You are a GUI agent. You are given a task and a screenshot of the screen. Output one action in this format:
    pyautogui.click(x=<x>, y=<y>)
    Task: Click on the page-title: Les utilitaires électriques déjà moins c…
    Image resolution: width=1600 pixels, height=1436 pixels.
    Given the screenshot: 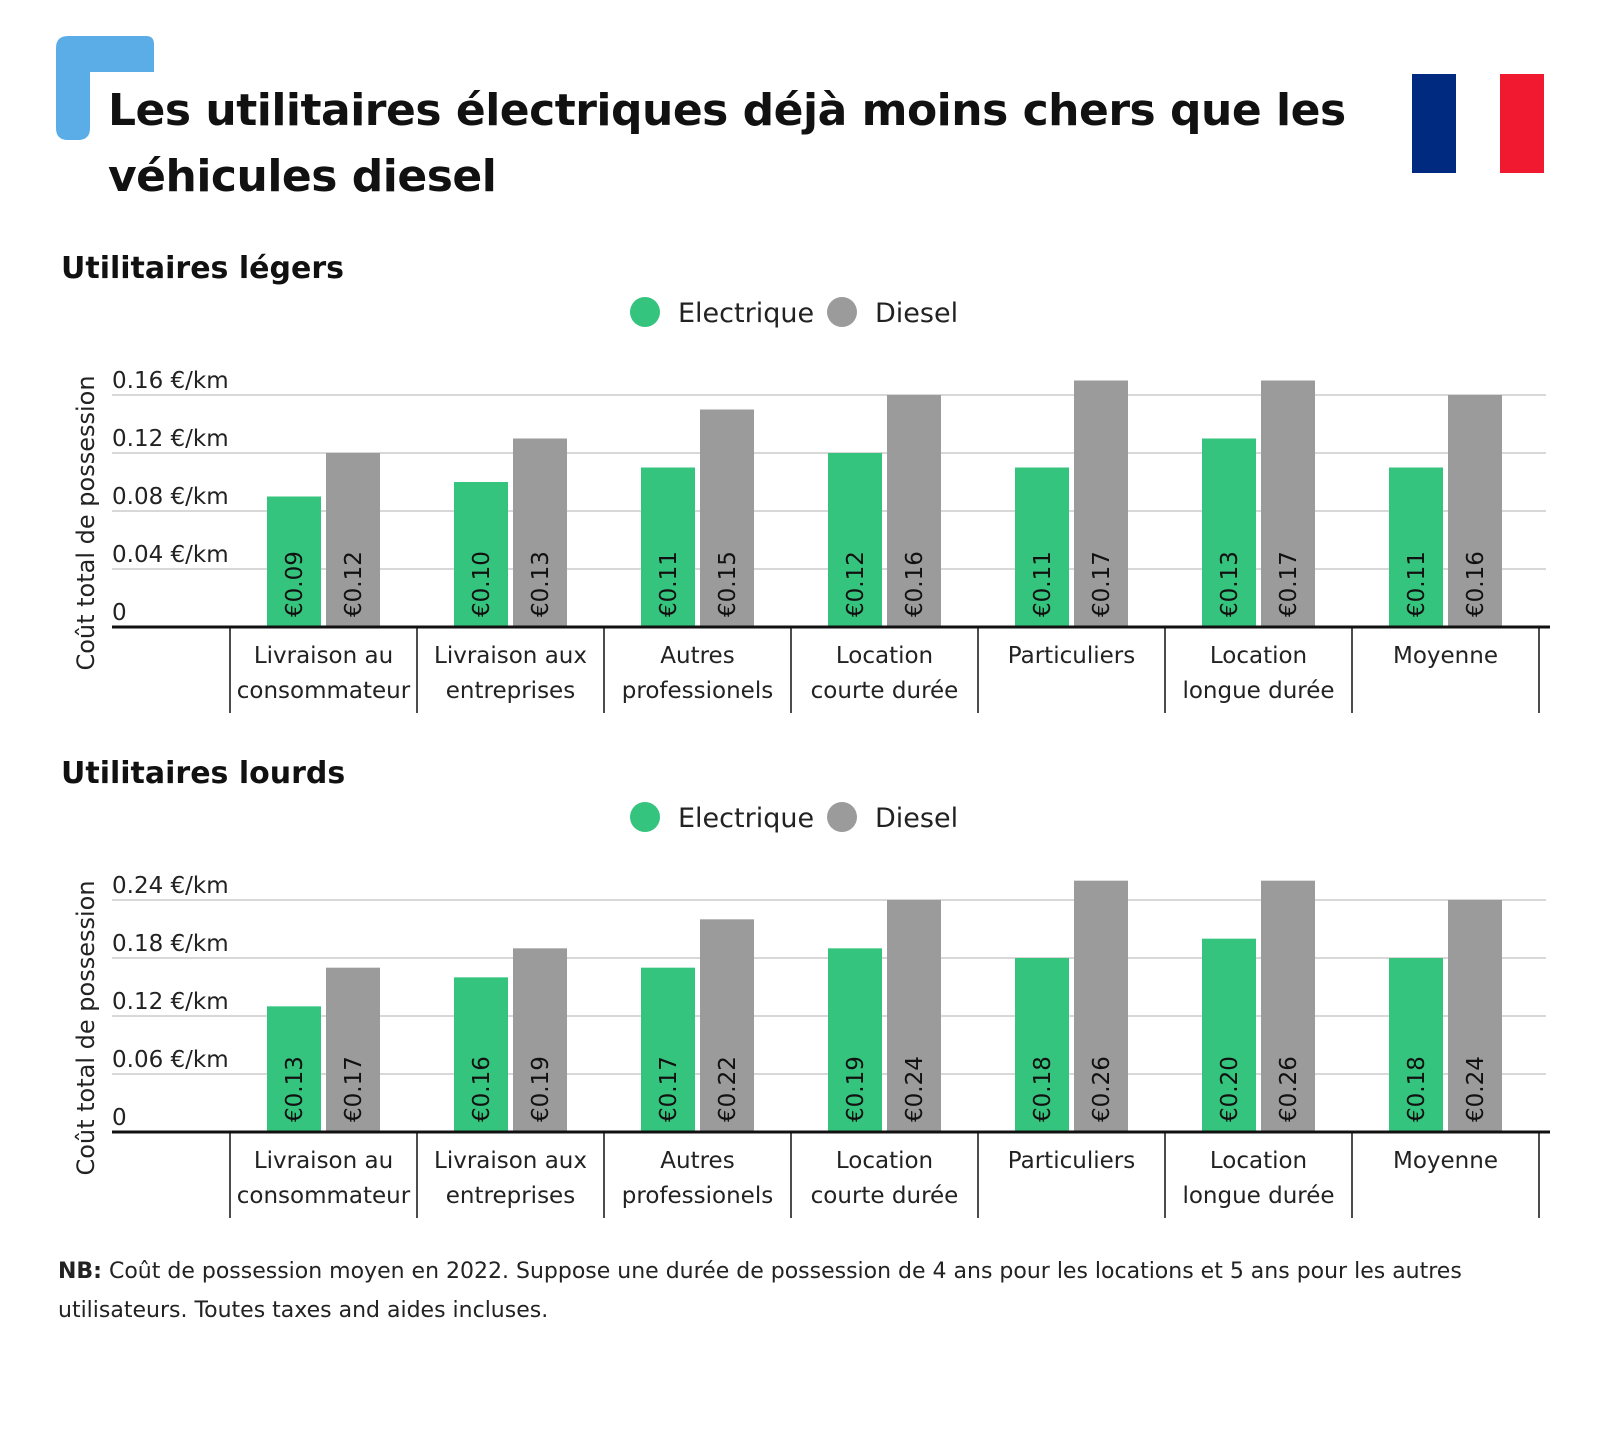 What is the action you would take?
    pyautogui.click(x=727, y=143)
    